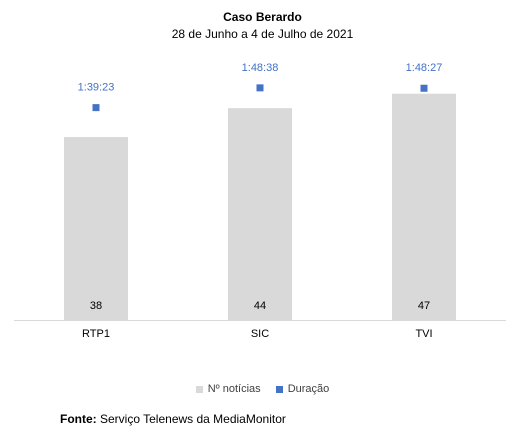  Describe the element at coordinates (234, 389) in the screenshot. I see `legend-label-noticias: Nº notícias` at that location.